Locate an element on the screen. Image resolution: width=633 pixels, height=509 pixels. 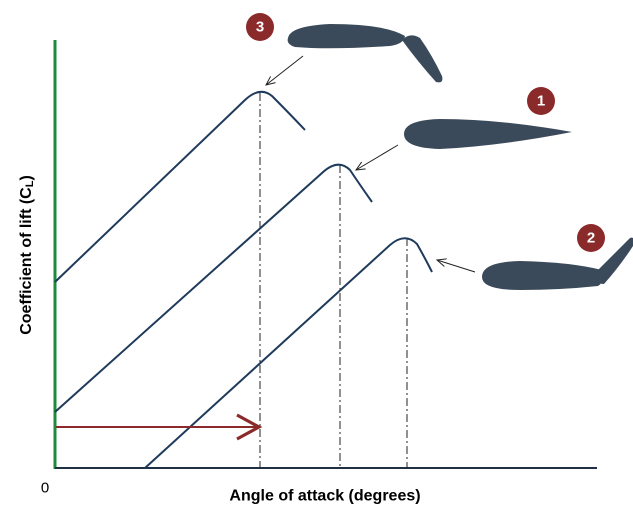
marker-number: 2 is located at coordinates (591, 238).